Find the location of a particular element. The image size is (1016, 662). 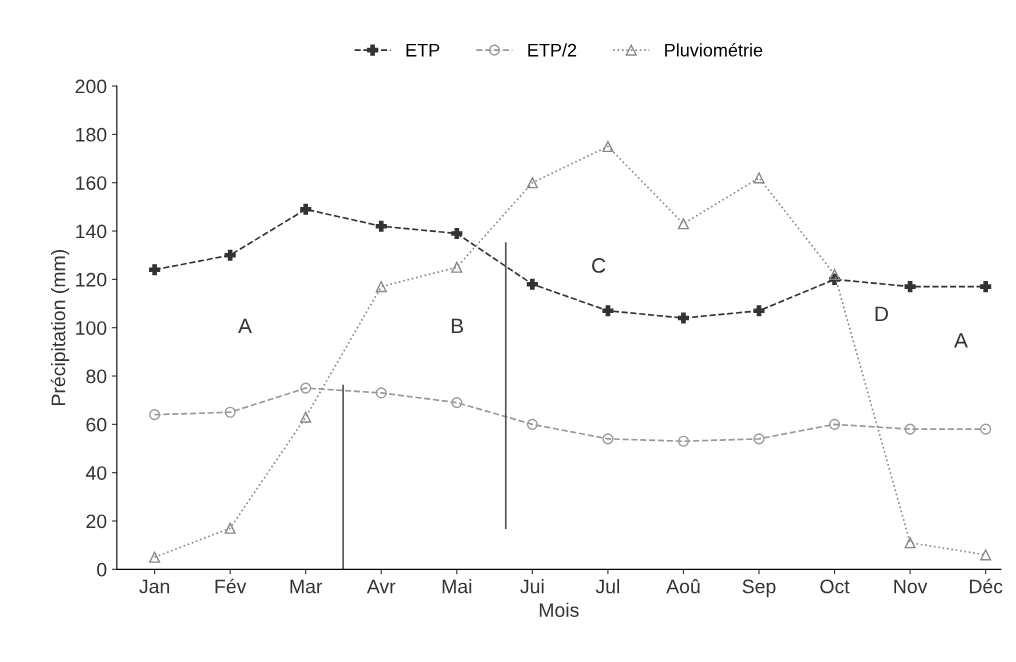

x-tick-label: Oct is located at coordinates (835, 586).